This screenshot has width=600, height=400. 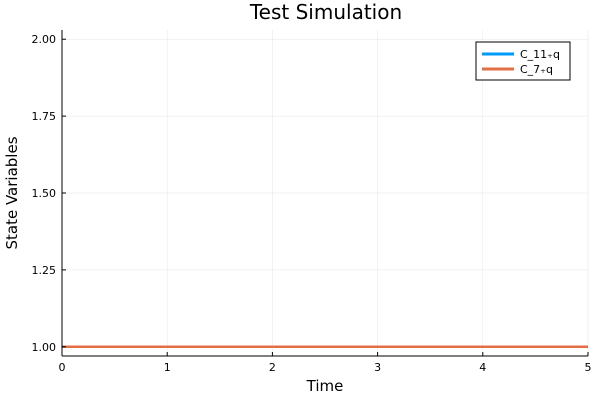 I want to click on legend-box, so click(x=523, y=61).